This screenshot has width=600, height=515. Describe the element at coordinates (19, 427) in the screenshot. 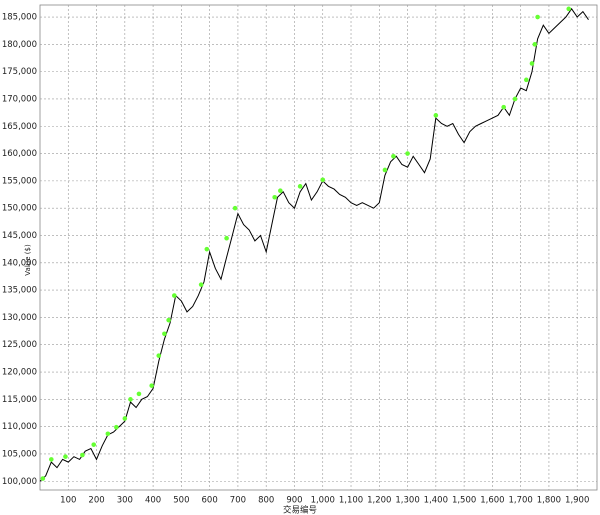

I see `y-tick-label: 110,000` at that location.